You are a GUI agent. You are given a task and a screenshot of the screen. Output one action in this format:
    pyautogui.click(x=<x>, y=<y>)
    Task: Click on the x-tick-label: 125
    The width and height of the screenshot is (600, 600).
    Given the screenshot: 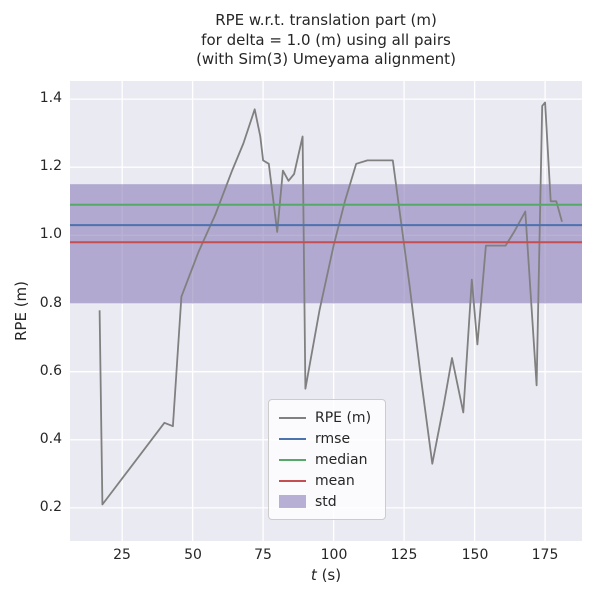 What is the action you would take?
    pyautogui.click(x=404, y=555)
    